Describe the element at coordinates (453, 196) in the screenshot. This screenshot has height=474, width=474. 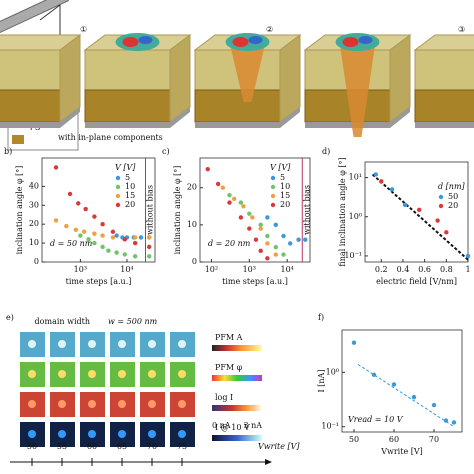
I see `legend-label: 50` at that location.